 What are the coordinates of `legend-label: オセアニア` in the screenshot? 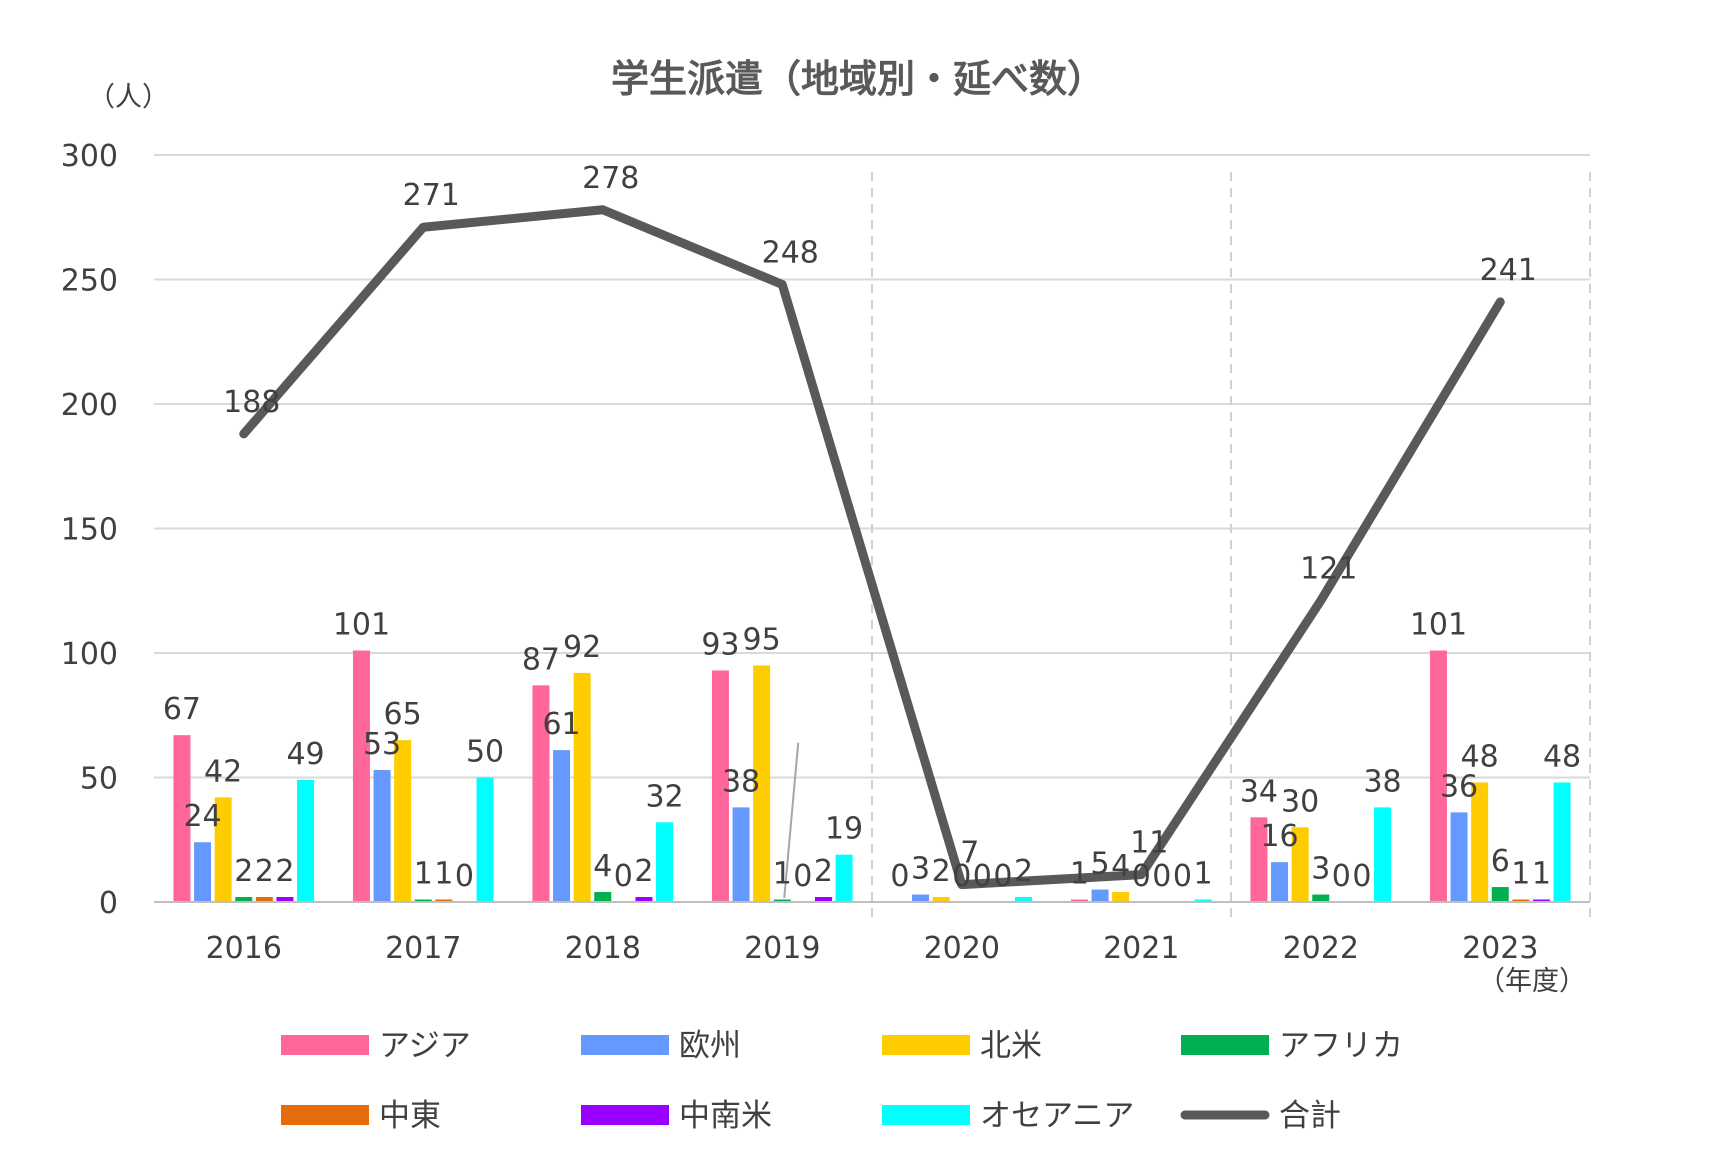 It's located at (1057, 1116).